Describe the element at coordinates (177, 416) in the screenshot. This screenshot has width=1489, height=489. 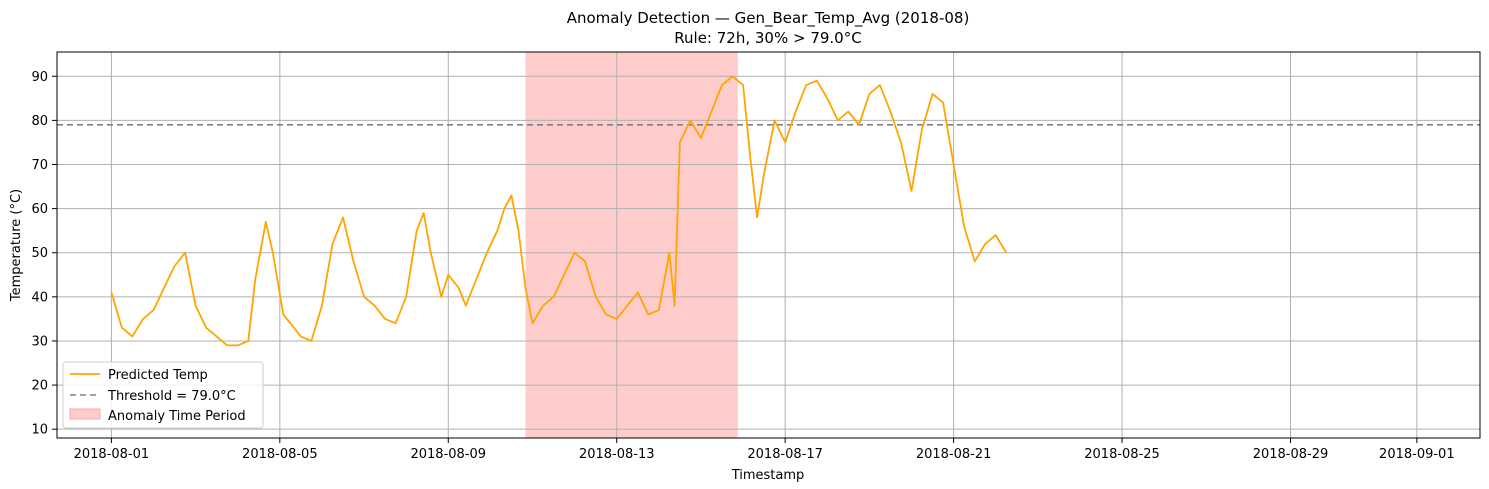
I see `legend-label-anomaly-period: Anomaly Time Period` at that location.